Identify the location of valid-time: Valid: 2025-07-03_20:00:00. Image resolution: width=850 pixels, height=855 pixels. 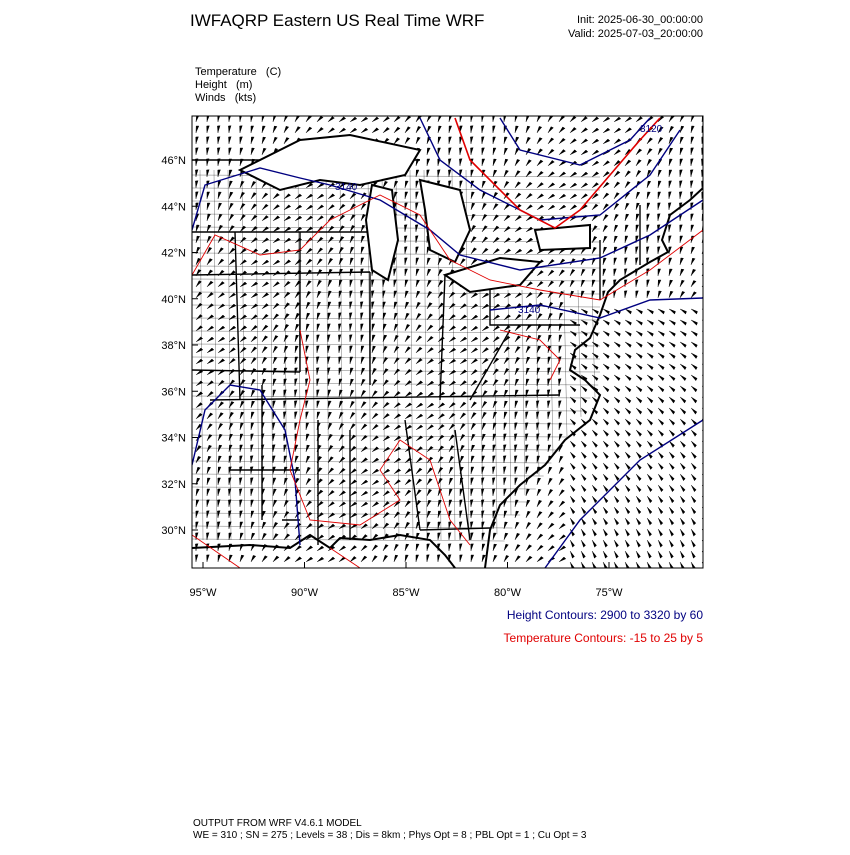
(635, 34).